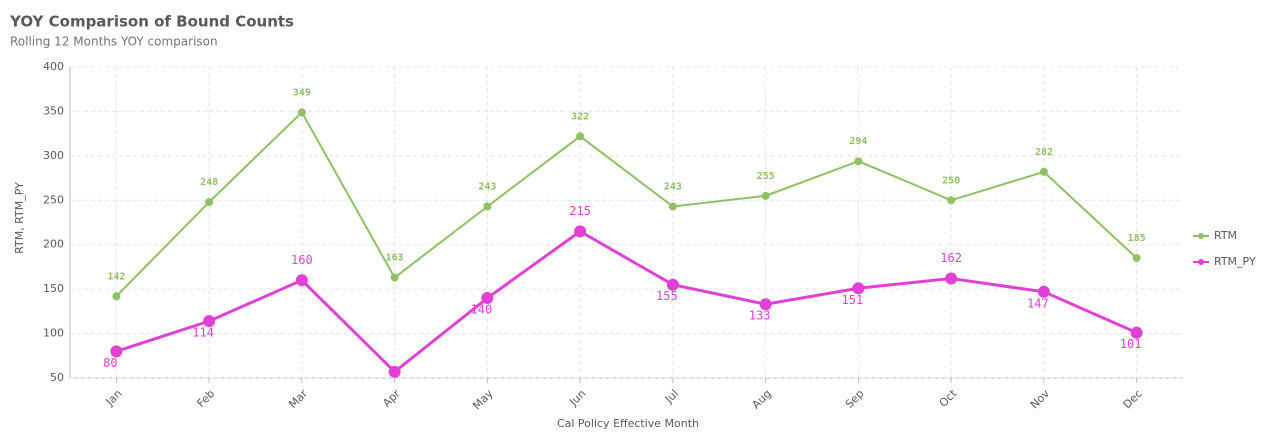 Image resolution: width=1270 pixels, height=435 pixels. I want to click on chart-subtitle: Rolling 12 Months YOY comparison, so click(114, 42).